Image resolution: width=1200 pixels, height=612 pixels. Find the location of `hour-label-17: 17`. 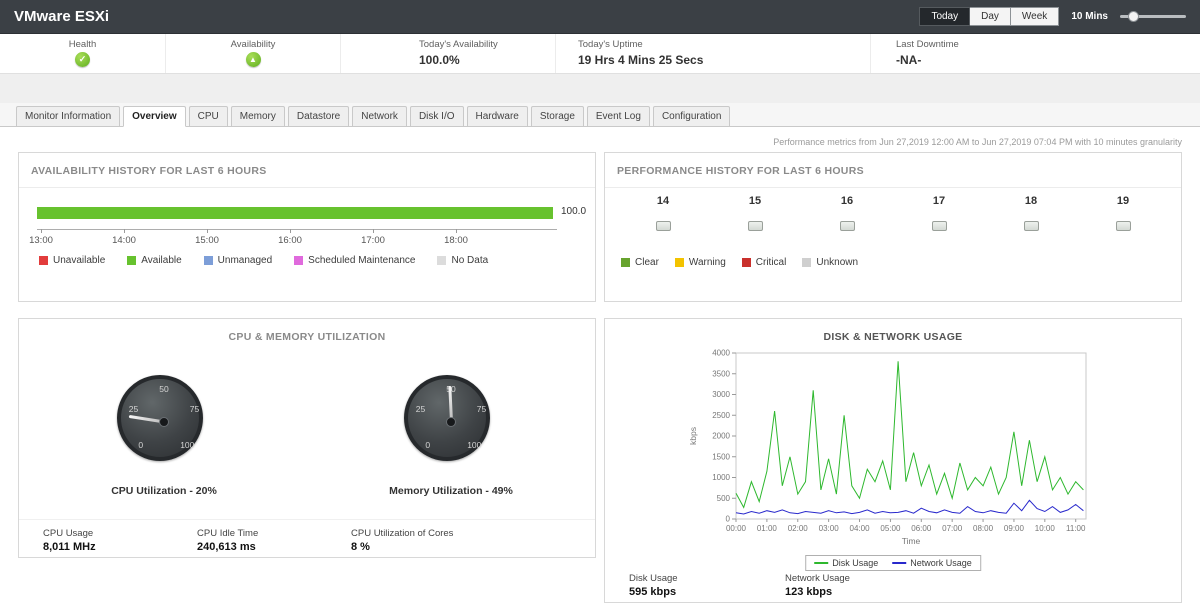

hour-label-17: 17 is located at coordinates (939, 201).